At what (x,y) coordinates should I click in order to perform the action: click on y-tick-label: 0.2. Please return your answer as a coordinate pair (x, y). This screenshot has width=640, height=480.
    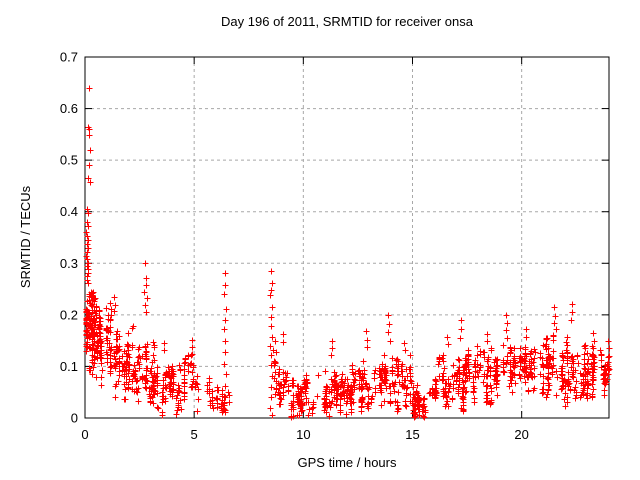
    Looking at the image, I should click on (69, 314).